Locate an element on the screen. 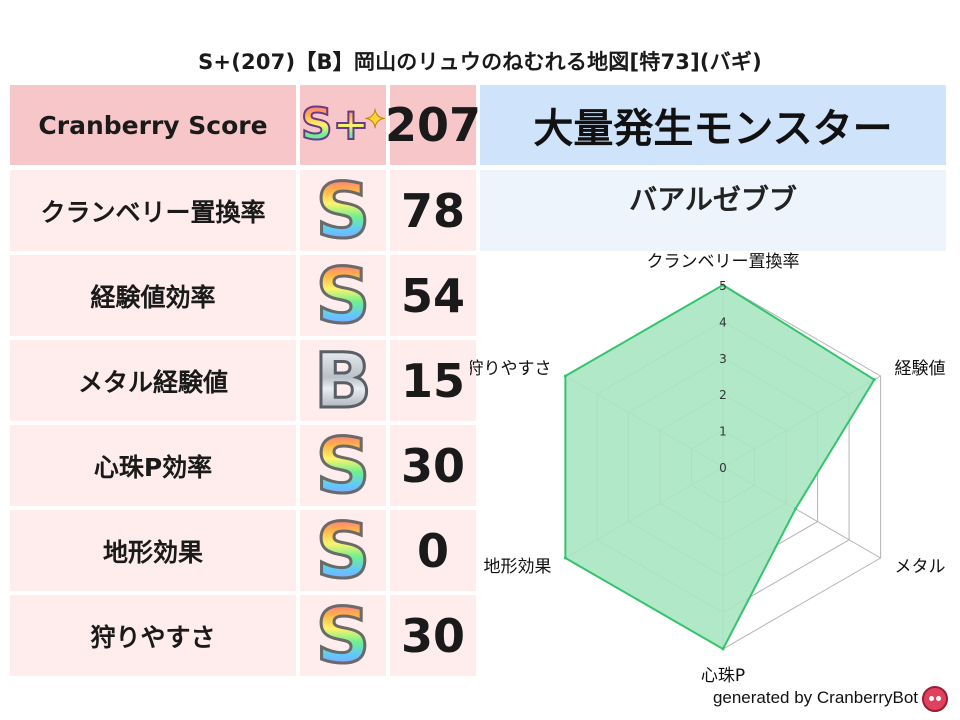  metric-label-cell: 狩りやすさ is located at coordinates (153, 635).